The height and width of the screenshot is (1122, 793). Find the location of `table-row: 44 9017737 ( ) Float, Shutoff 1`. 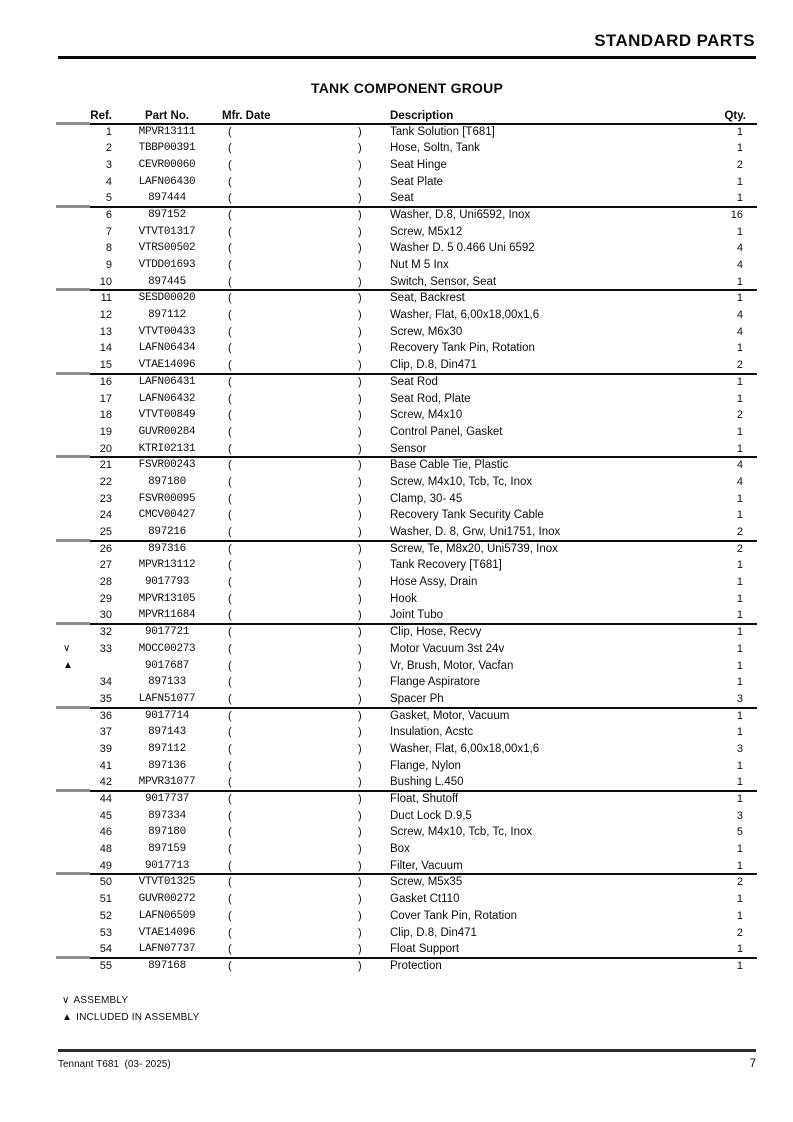

table-row: 44 9017737 ( ) Float, Shutoff 1 is located at coordinates (407, 799).